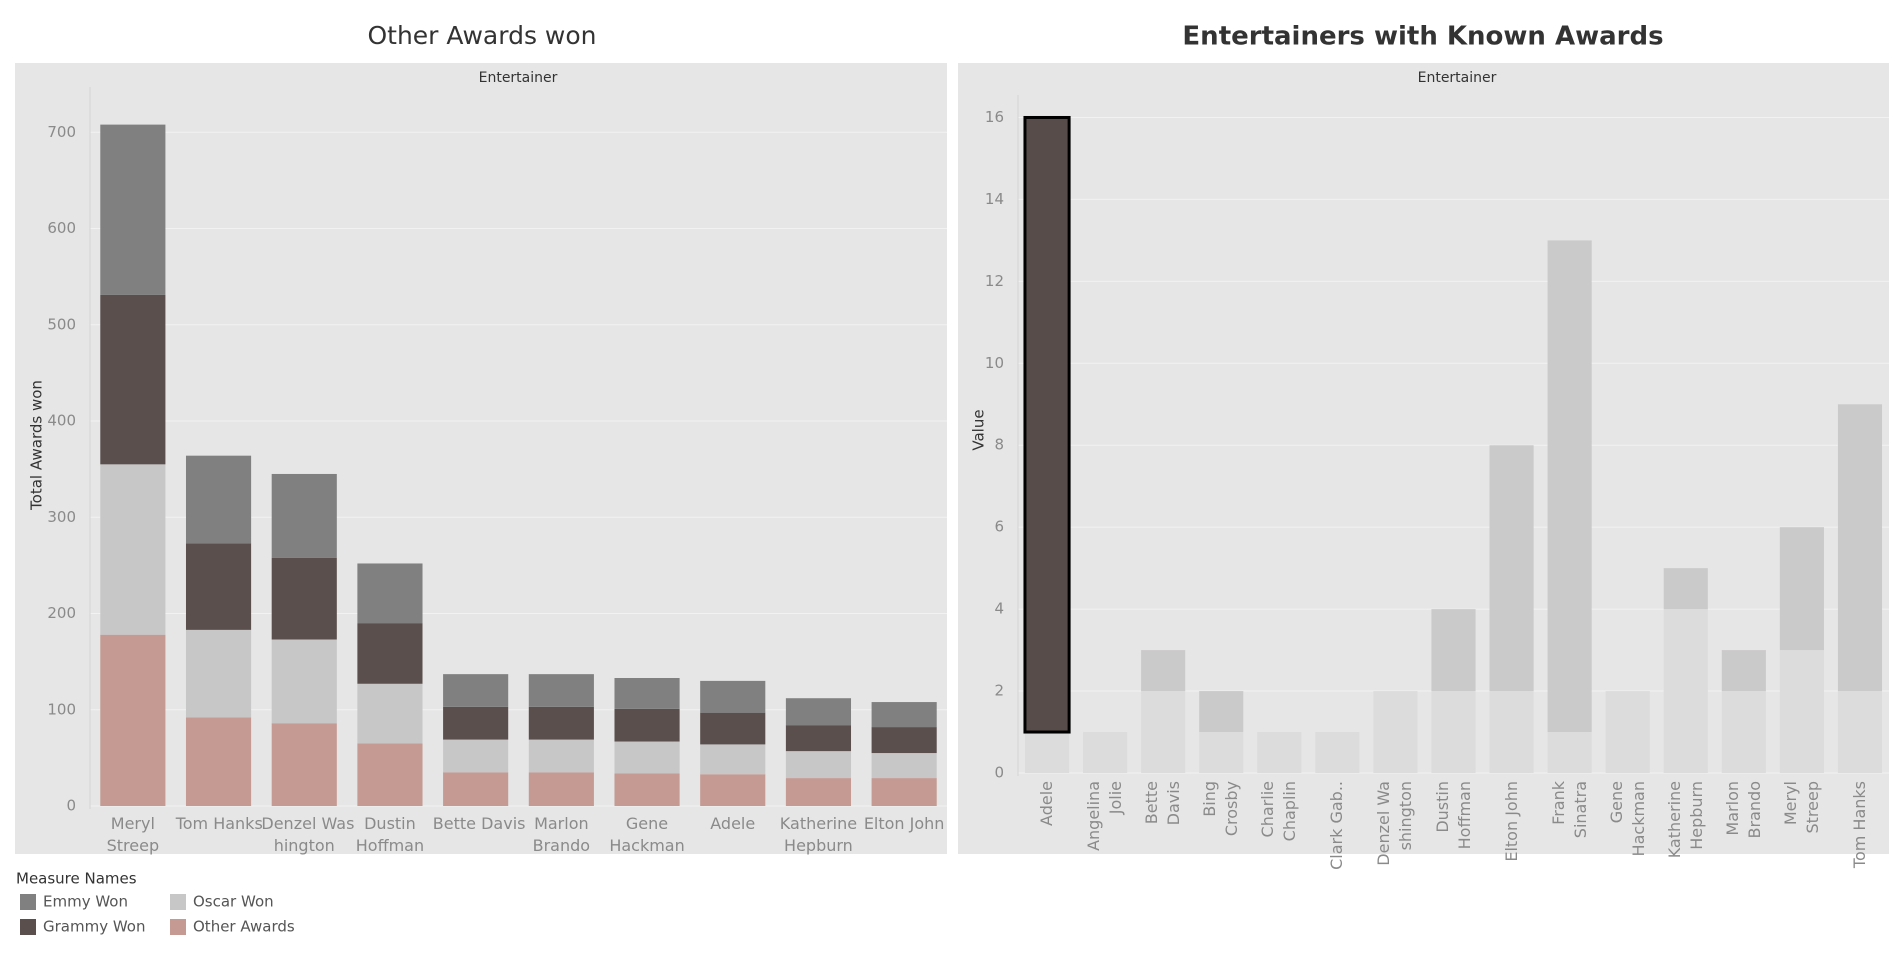 This screenshot has width=1904, height=959. I want to click on x-tick-label: Denzel Wa shington, so click(1395, 823).